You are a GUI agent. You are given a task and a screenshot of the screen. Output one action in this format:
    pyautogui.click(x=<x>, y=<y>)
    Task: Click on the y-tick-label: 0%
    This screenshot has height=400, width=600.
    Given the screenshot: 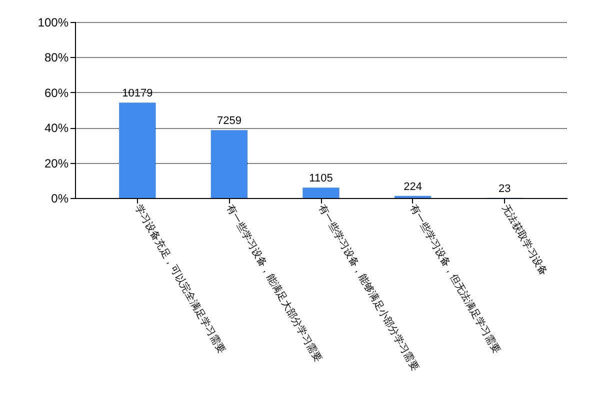 What is the action you would take?
    pyautogui.click(x=60, y=199)
    